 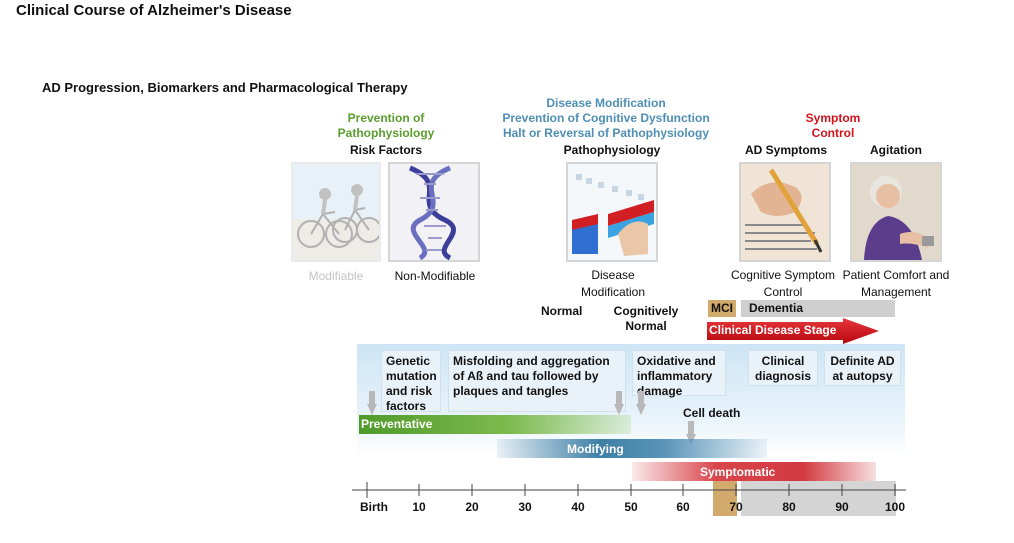 I want to click on axis-tick-label: 40, so click(x=578, y=507).